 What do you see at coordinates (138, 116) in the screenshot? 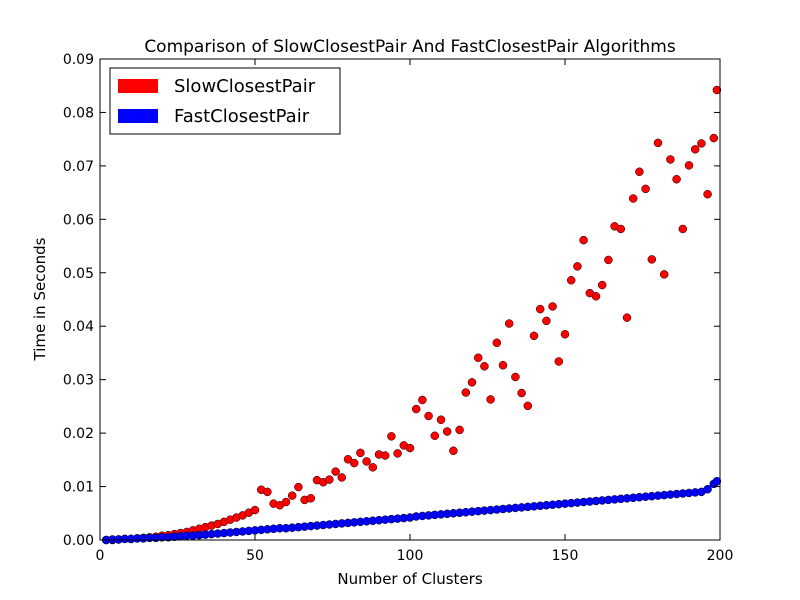
I see `legend-swatch-fast` at bounding box center [138, 116].